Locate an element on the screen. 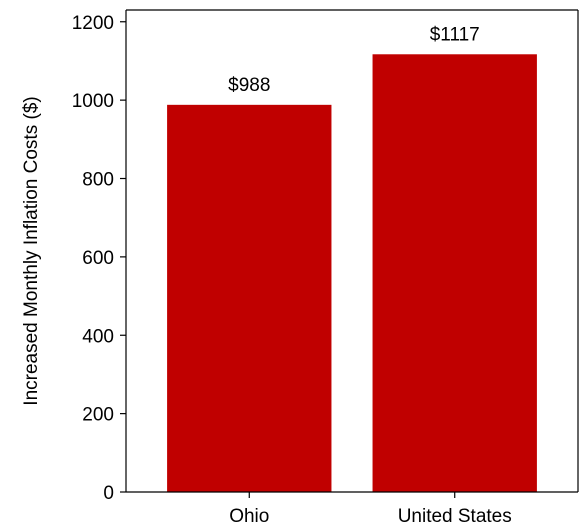  y-axis-label: Increased Monthly Inflation Costs ($) is located at coordinates (31, 250).